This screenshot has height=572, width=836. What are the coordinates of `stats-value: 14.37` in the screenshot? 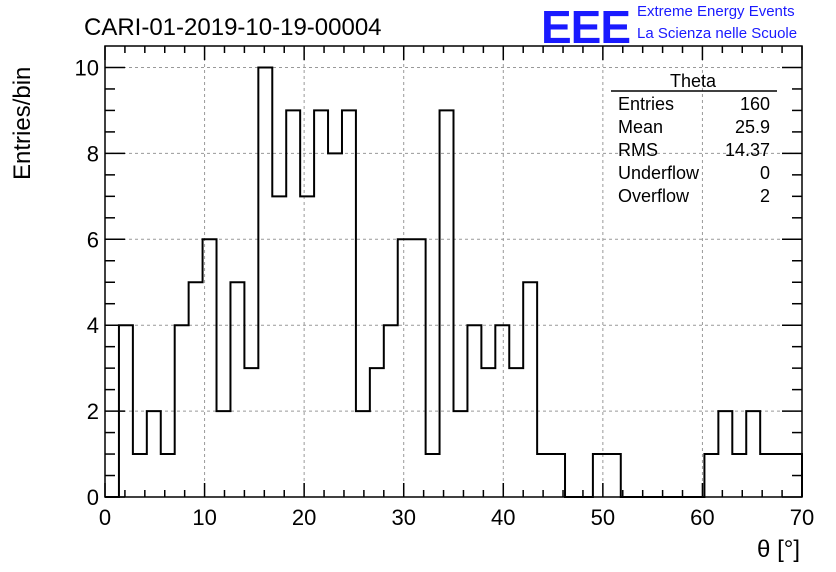 It's located at (747, 150).